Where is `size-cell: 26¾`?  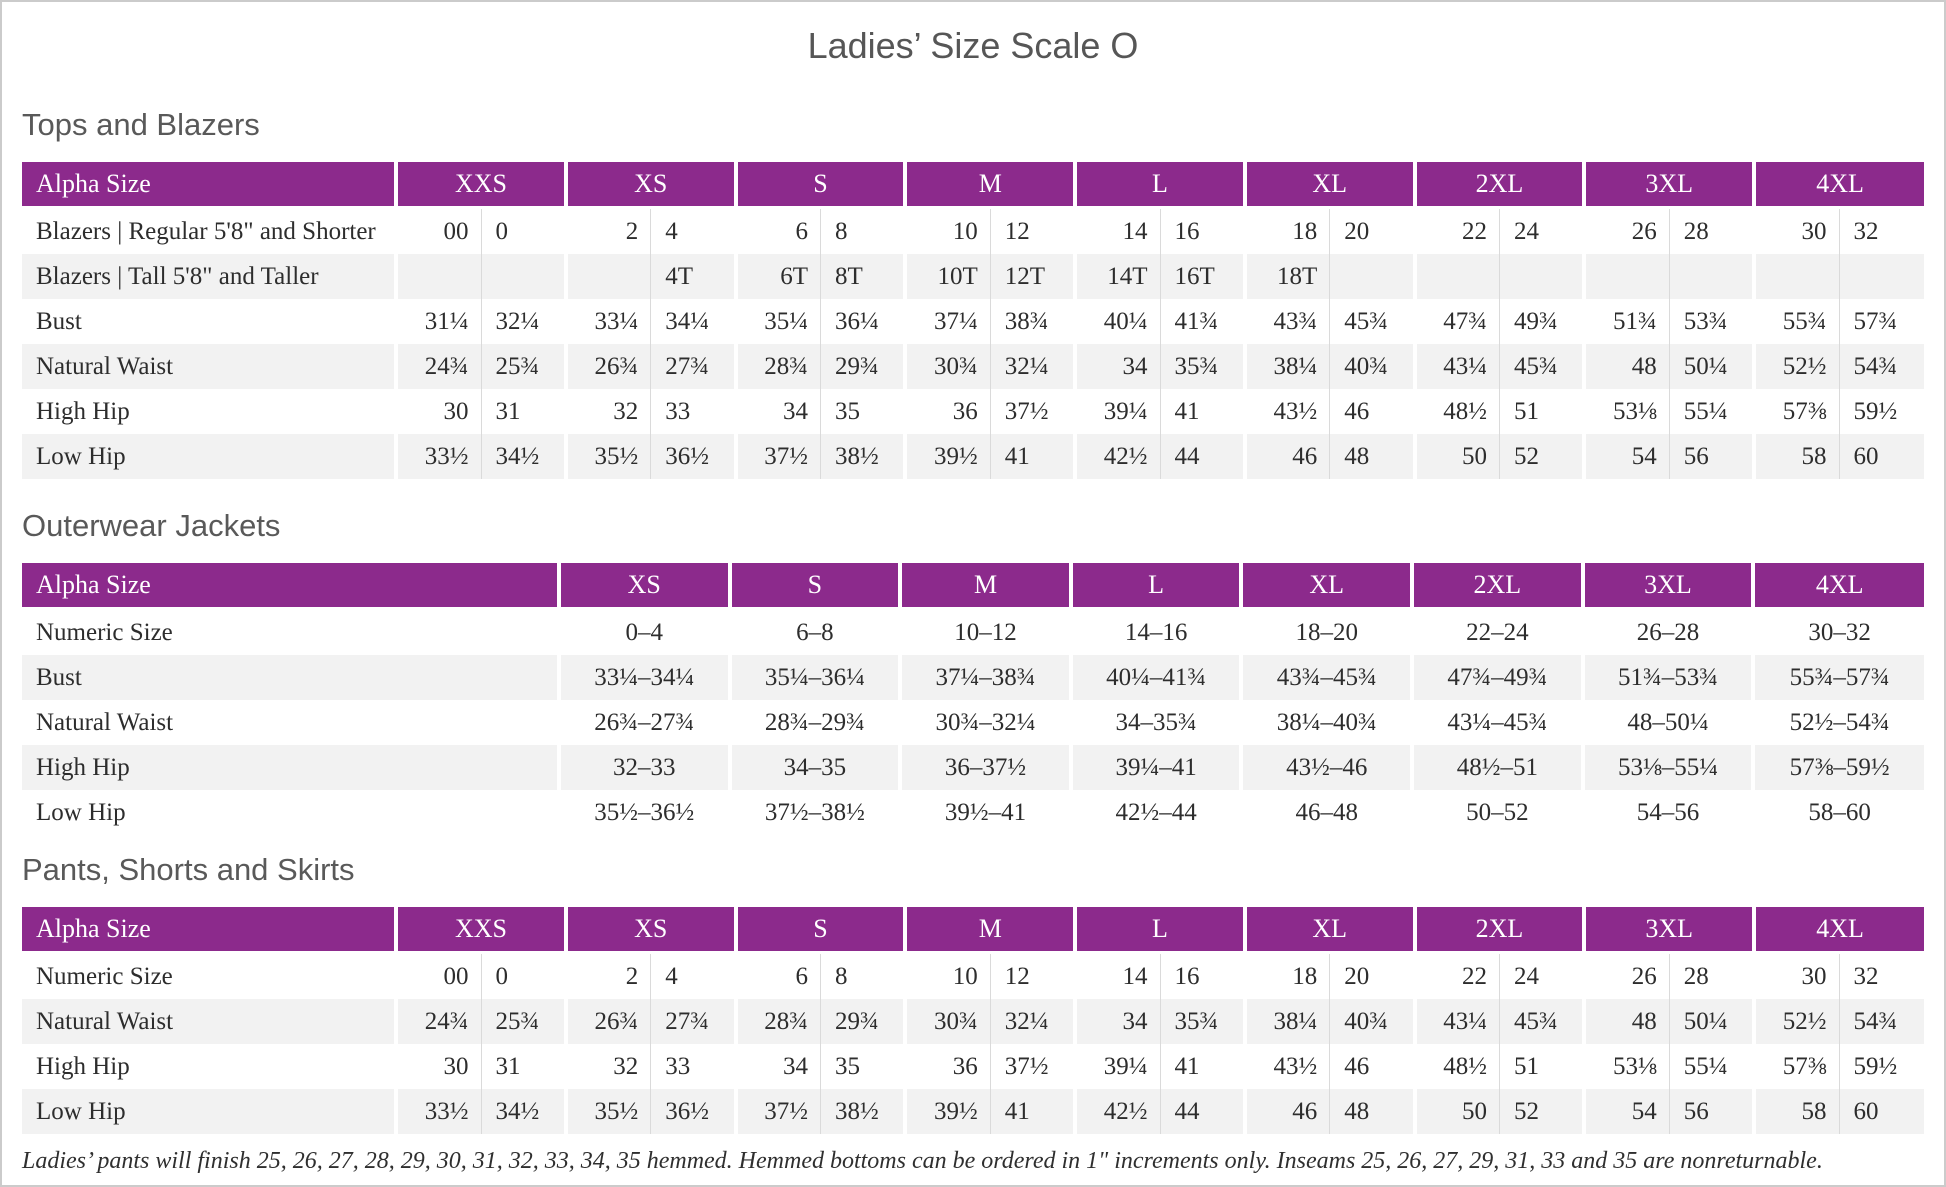
size-cell: 26¾ is located at coordinates (607, 1021).